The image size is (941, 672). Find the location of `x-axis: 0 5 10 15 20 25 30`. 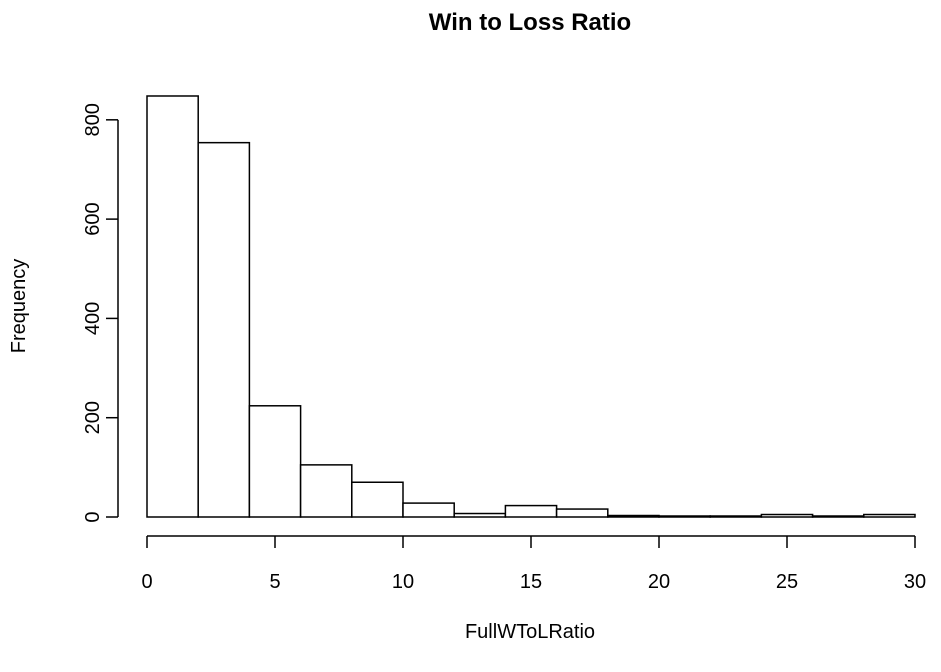

x-axis: 0 5 10 15 20 25 30 is located at coordinates (533, 564).